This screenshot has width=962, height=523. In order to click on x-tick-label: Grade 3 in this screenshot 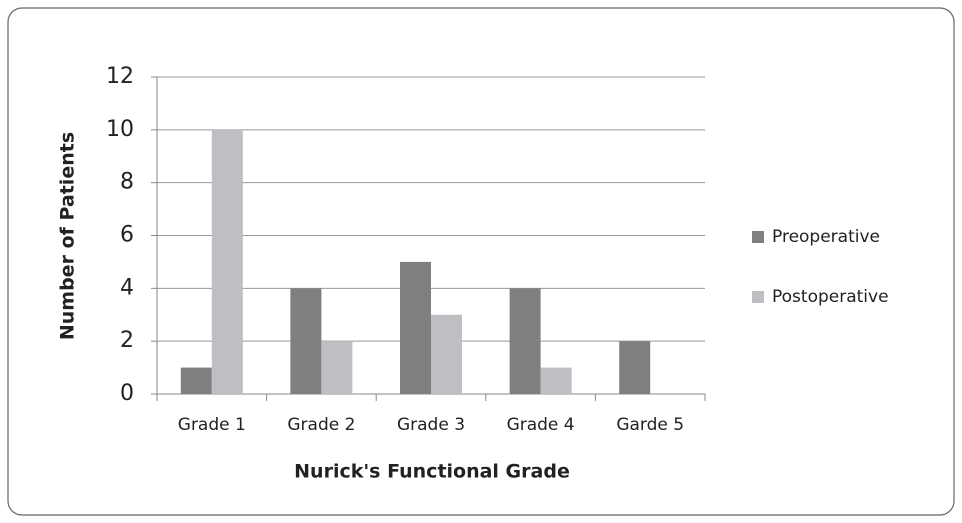, I will do `click(431, 425)`.